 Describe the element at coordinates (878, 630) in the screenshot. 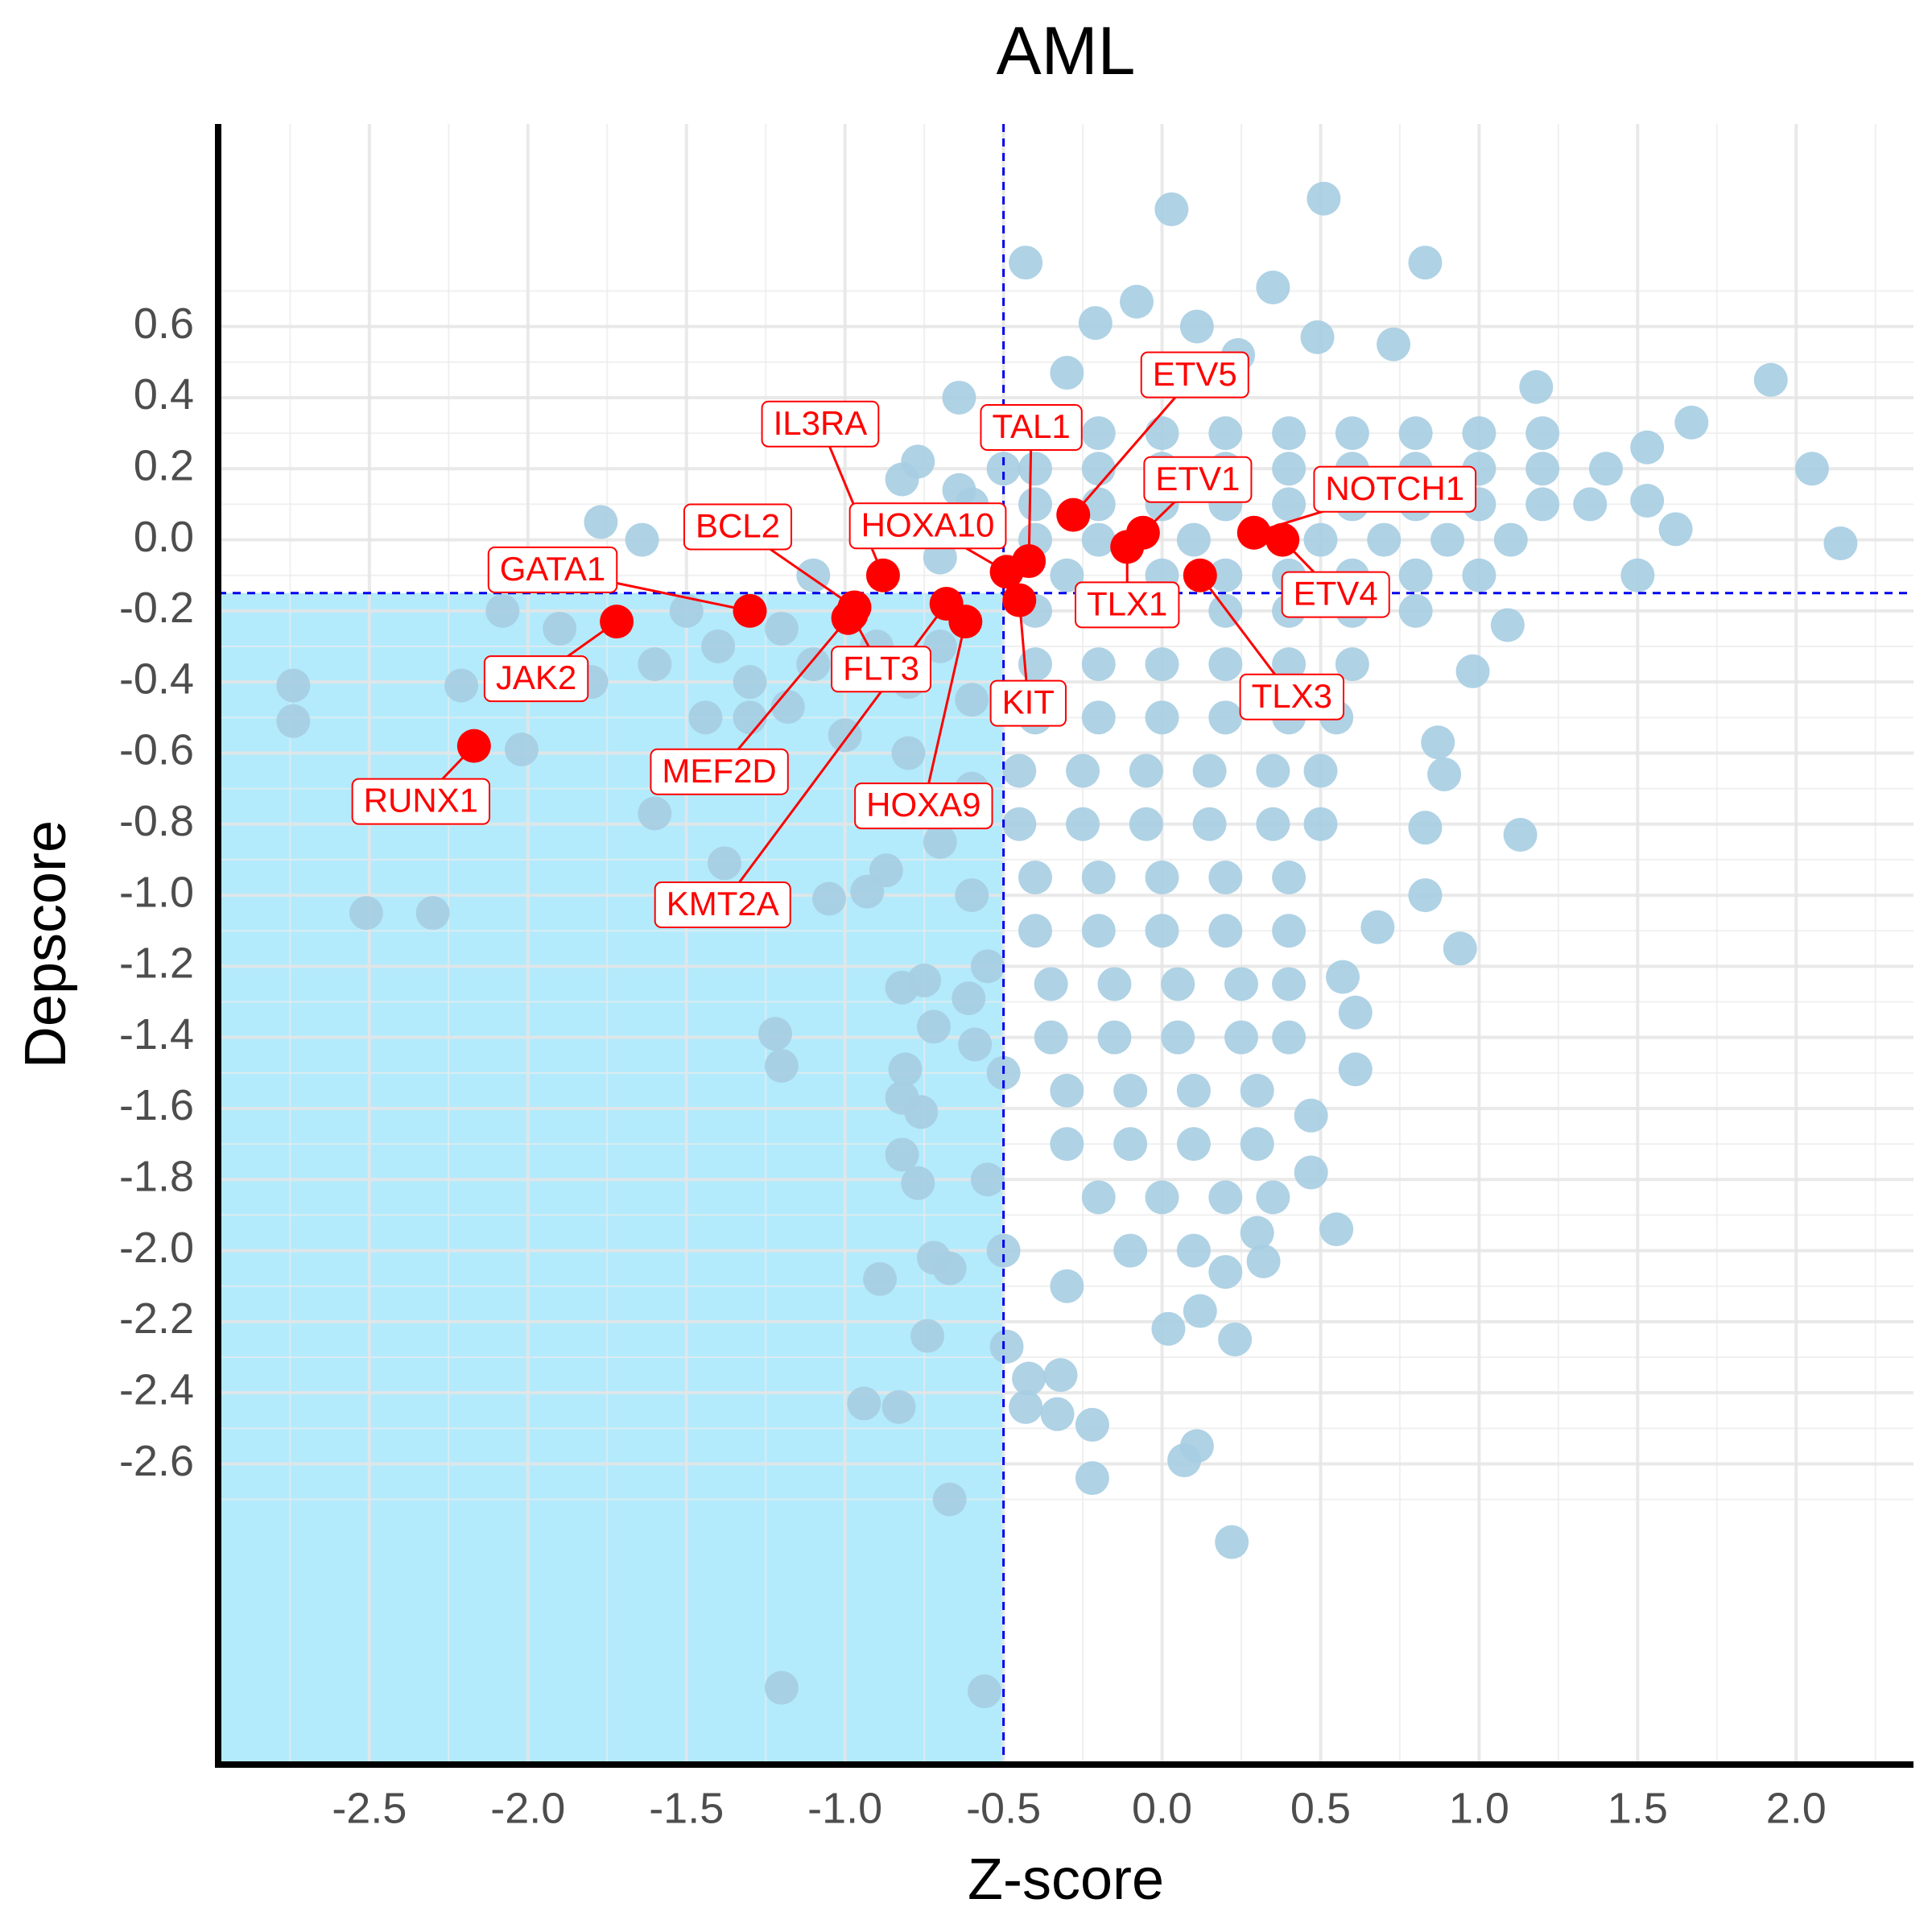

I see `highlight-layer` at that location.